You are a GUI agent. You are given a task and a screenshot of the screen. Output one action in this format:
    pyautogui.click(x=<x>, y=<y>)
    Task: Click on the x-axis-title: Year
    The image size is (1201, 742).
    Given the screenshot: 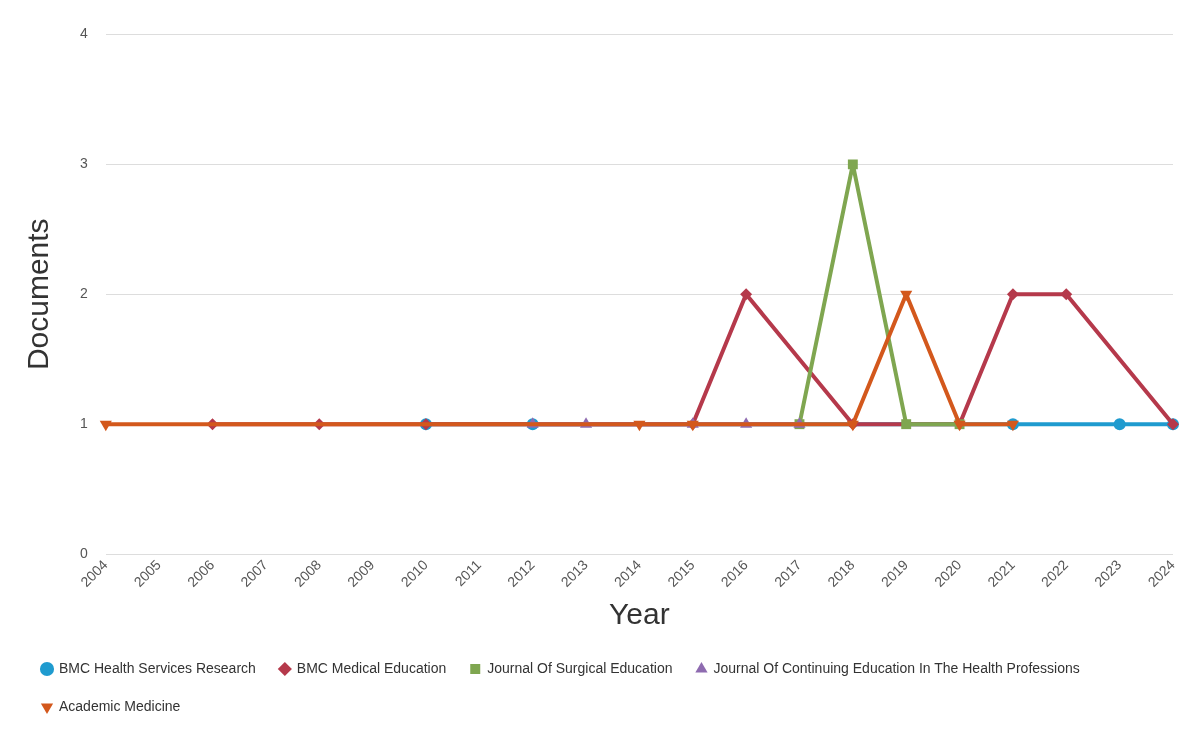 What is the action you would take?
    pyautogui.click(x=639, y=614)
    